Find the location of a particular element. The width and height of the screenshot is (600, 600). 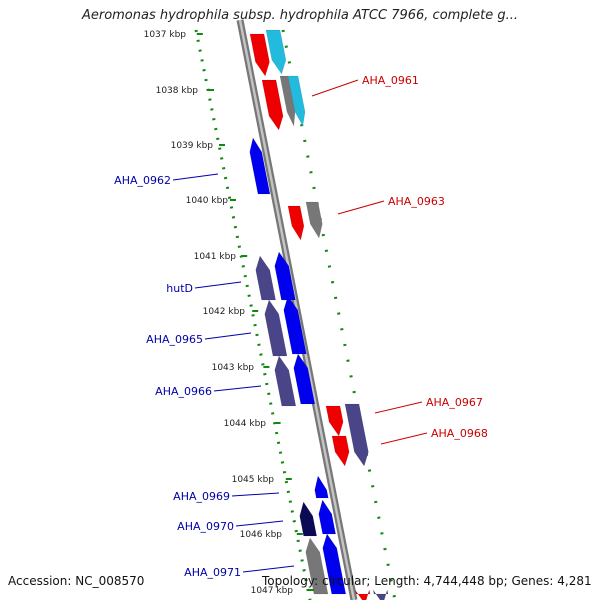

reverse-gene-label: AHA_0969 is located at coordinates (201, 496).